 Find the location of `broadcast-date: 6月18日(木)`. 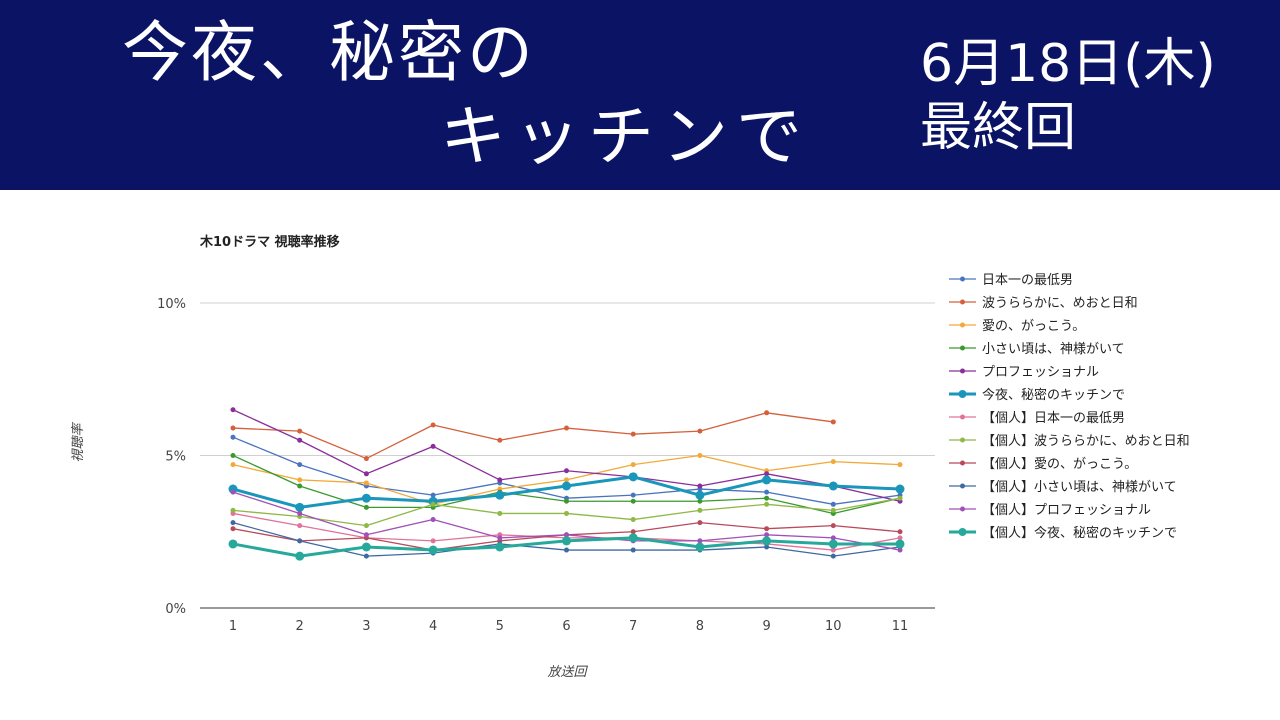

broadcast-date: 6月18日(木) is located at coordinates (1068, 64).